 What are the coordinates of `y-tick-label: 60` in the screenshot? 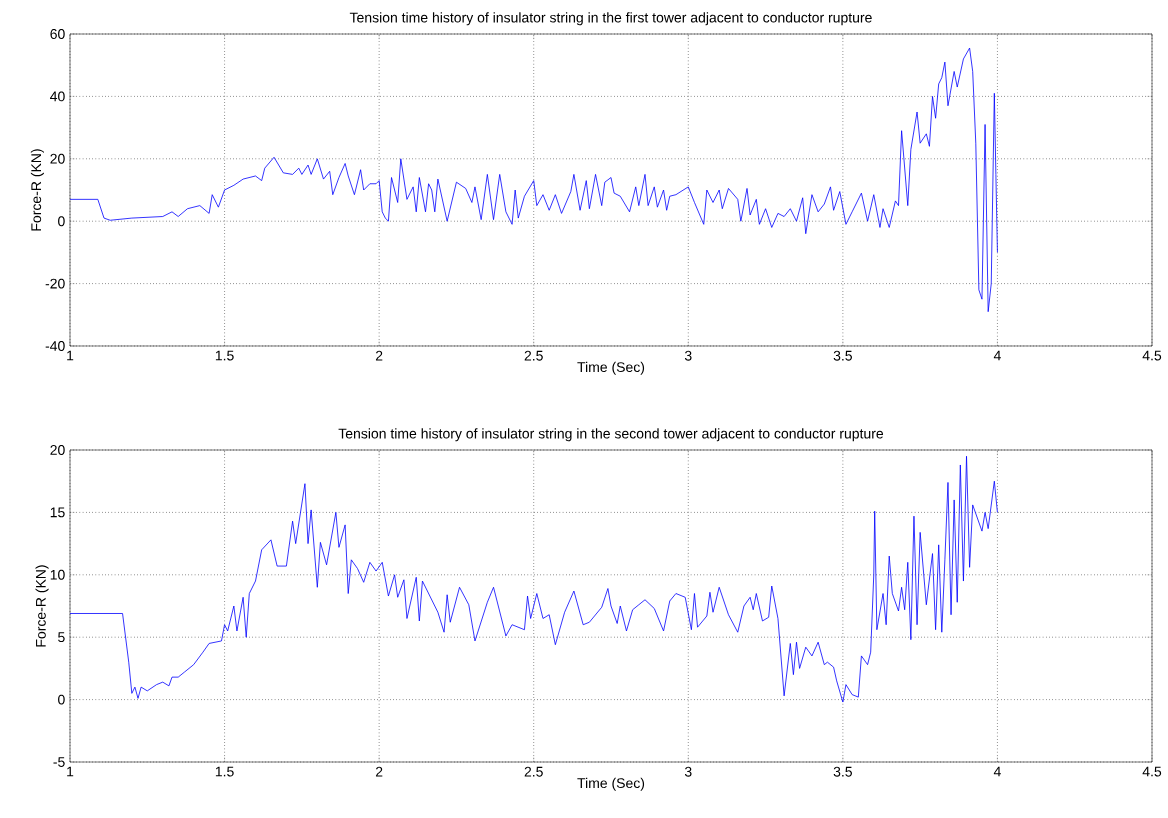 It's located at (57, 34).